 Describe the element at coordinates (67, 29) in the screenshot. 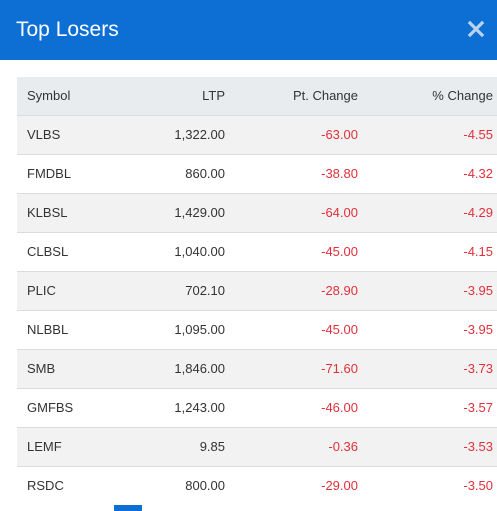

I see `modal-title: Top Losers` at that location.